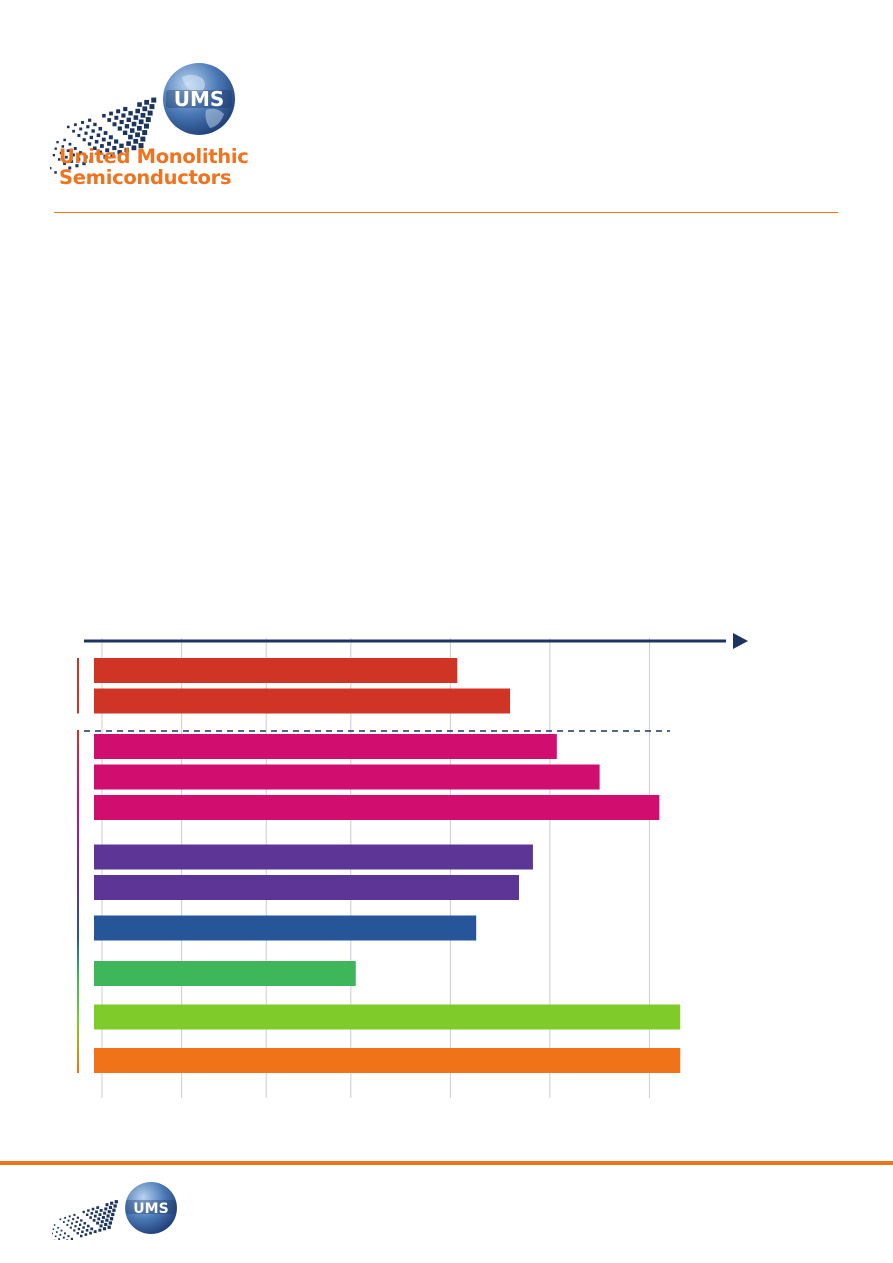  I want to click on x-axis, so click(416, 682).